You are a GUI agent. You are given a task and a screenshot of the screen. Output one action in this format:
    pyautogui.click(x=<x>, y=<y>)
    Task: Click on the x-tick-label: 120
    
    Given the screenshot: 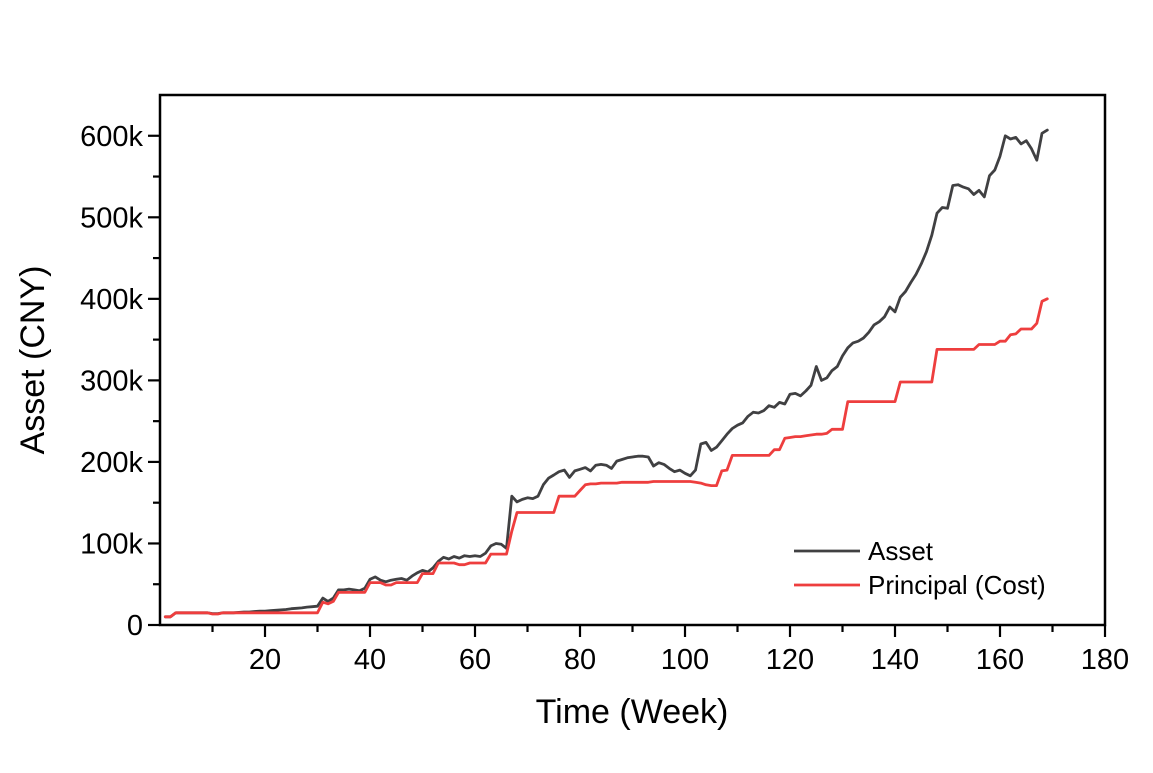 What is the action you would take?
    pyautogui.click(x=790, y=660)
    